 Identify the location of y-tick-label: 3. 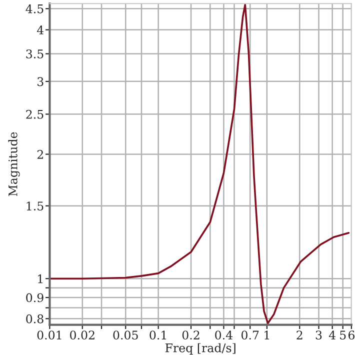
(41, 81).